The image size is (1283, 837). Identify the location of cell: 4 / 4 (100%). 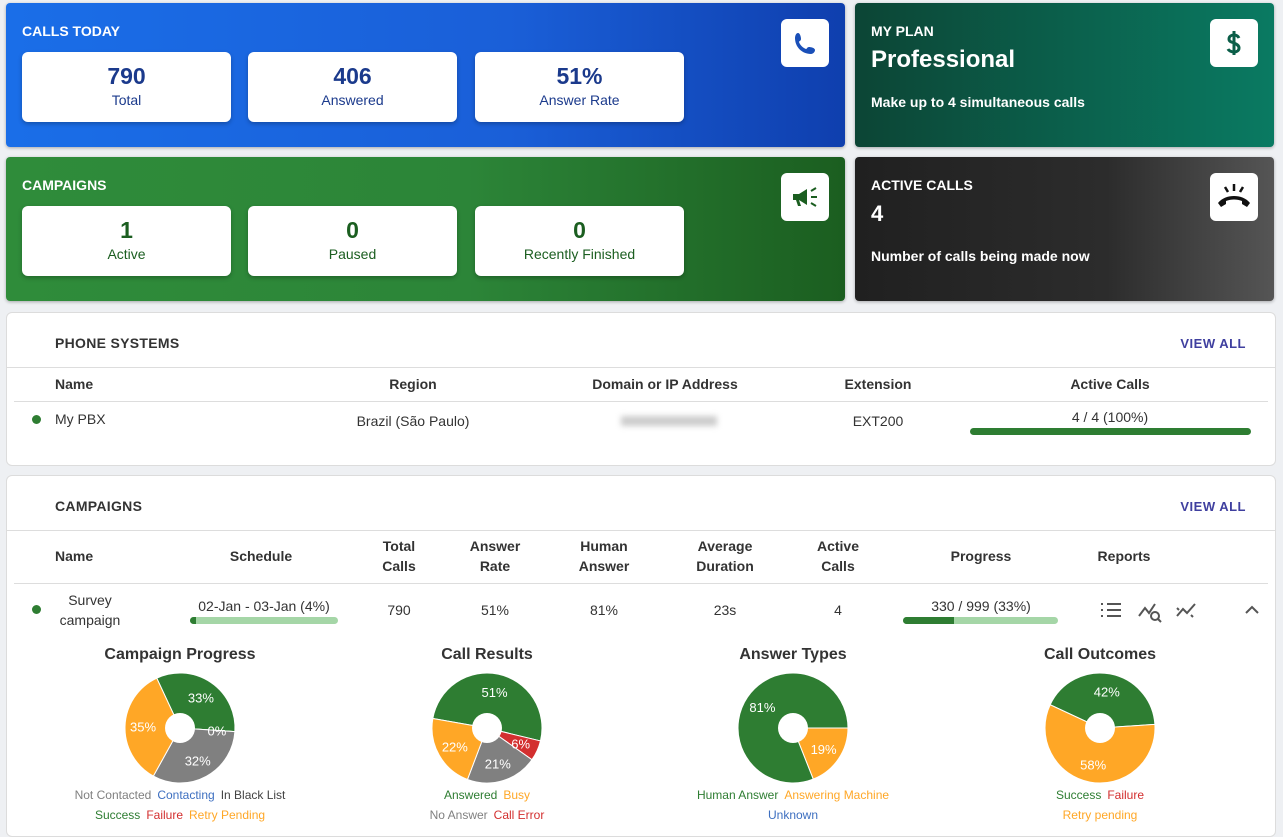
(1110, 417).